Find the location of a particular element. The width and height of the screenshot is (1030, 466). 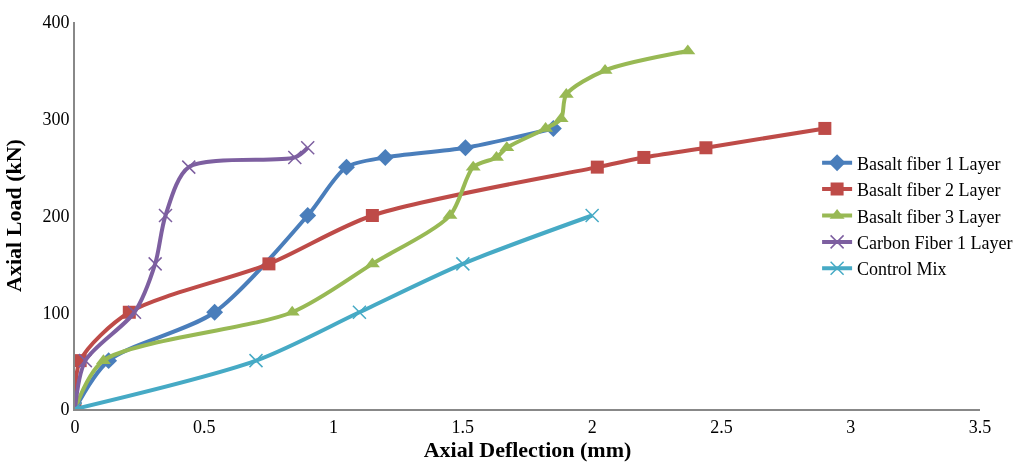

x-tick-label: 3 is located at coordinates (851, 426).